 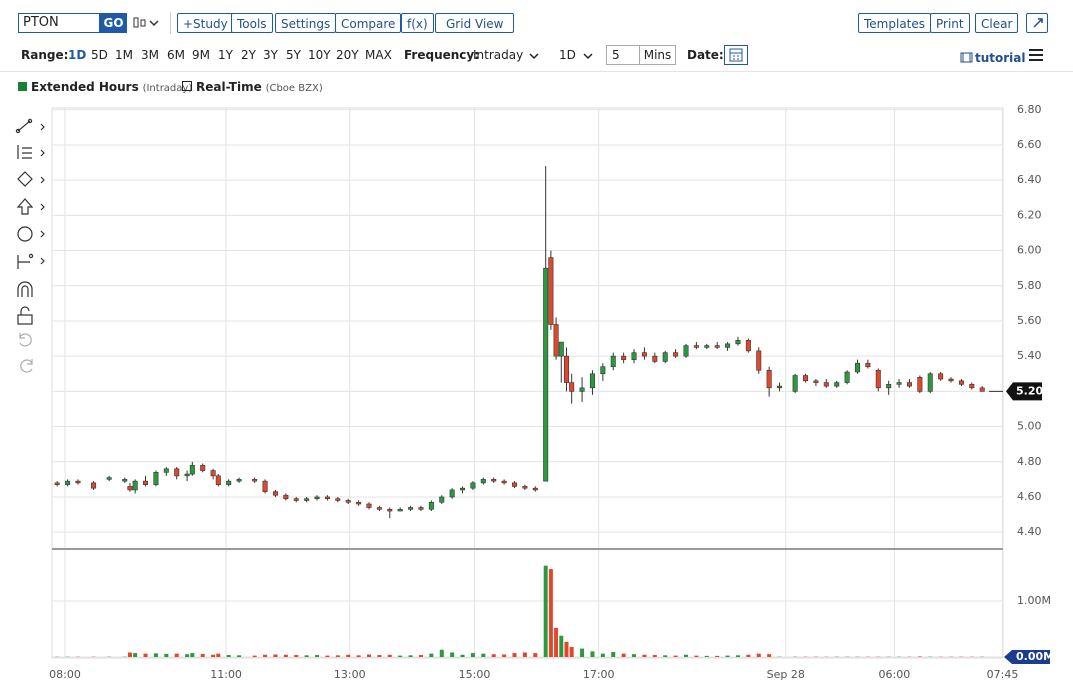 I want to click on range-option: 5Y, so click(x=293, y=55).